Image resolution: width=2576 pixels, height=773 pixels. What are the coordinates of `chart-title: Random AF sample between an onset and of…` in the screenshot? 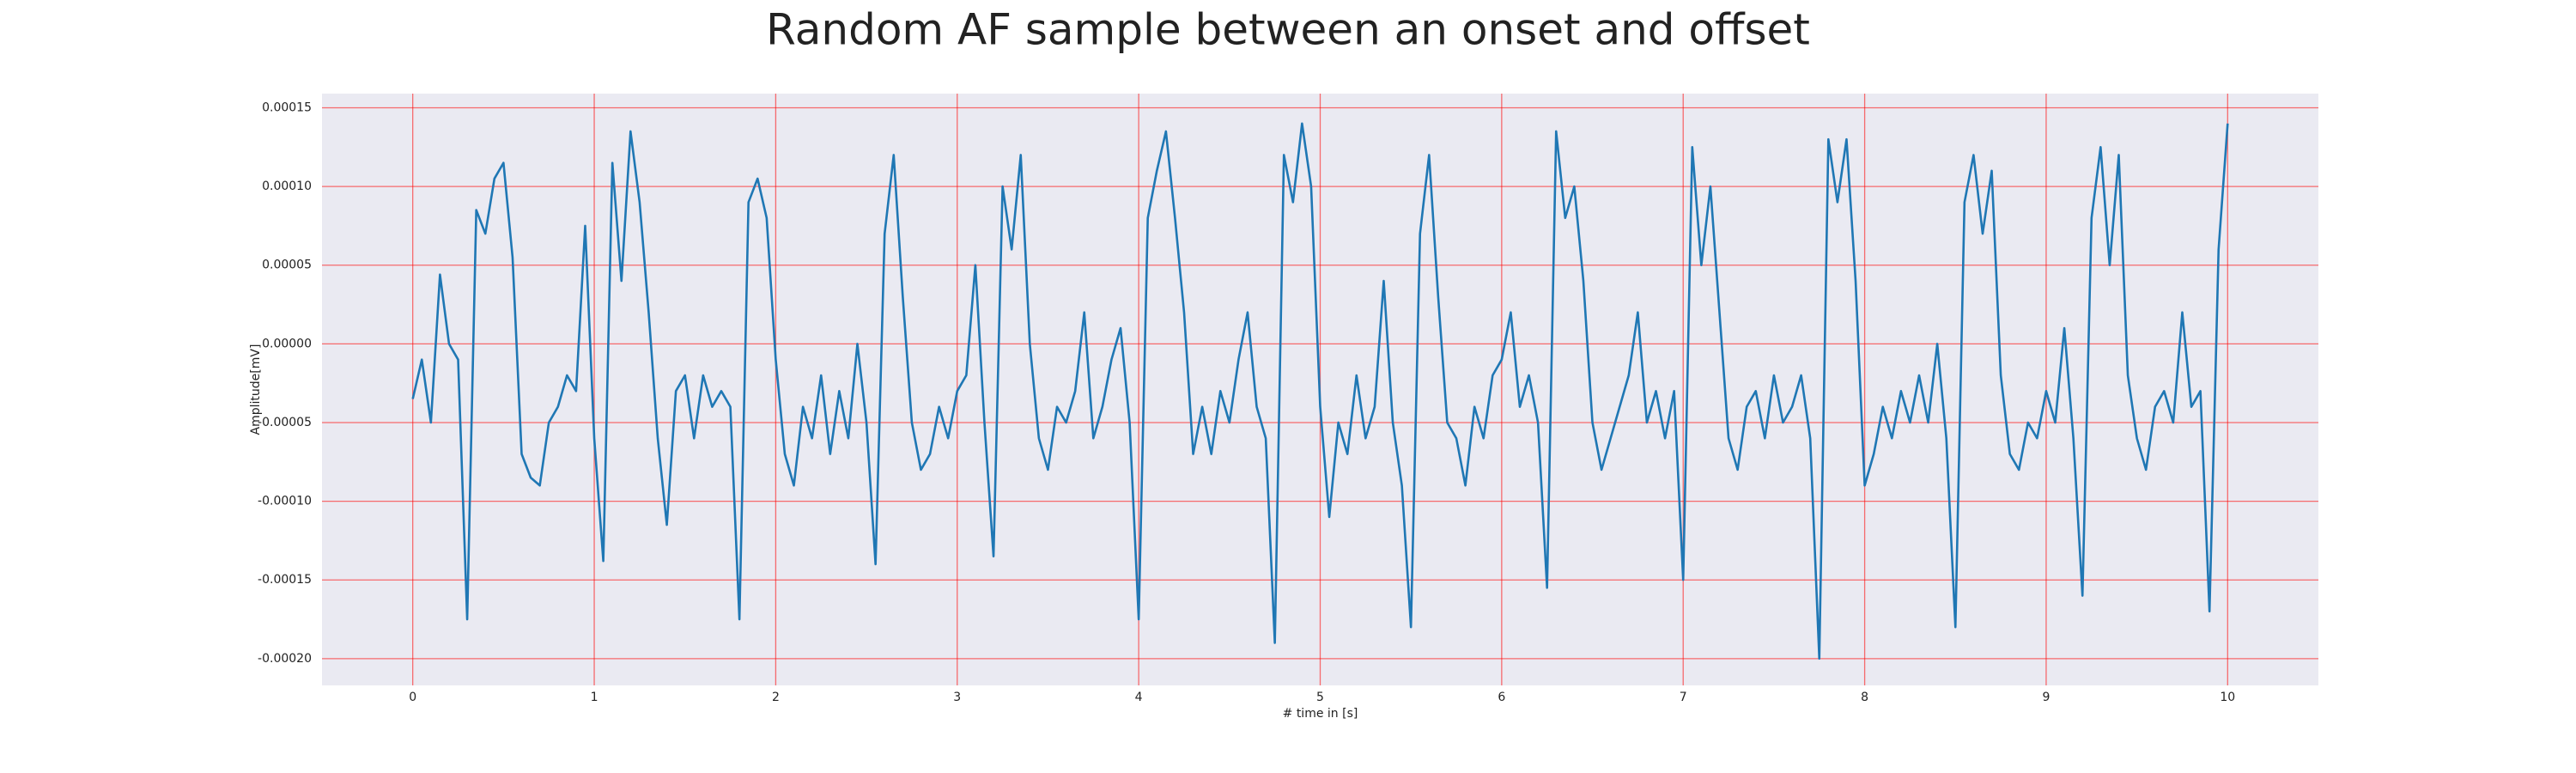 It's located at (1288, 30).